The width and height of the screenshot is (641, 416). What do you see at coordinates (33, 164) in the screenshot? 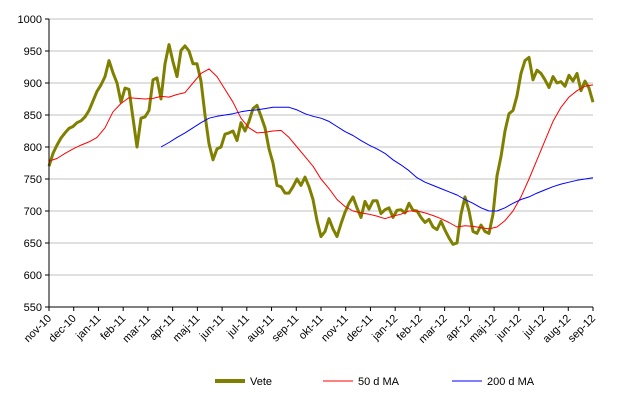
I see `y-axis-ticks: 550 600 650 700 750 800 850 900 950 1000` at bounding box center [33, 164].